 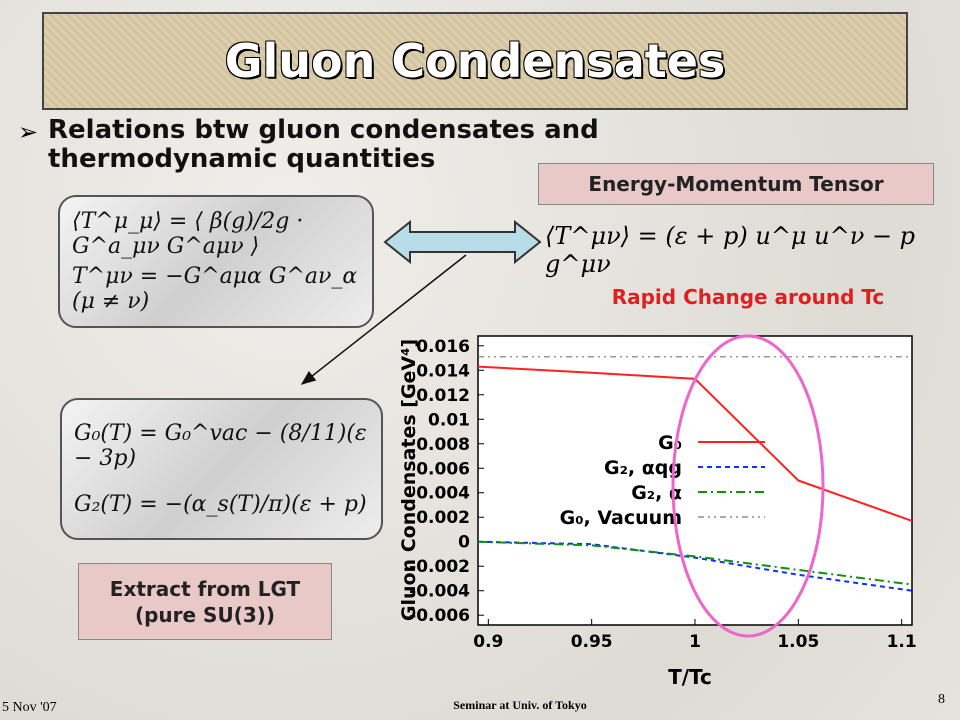 I want to click on y-tick-label: 0.014, so click(x=443, y=371).